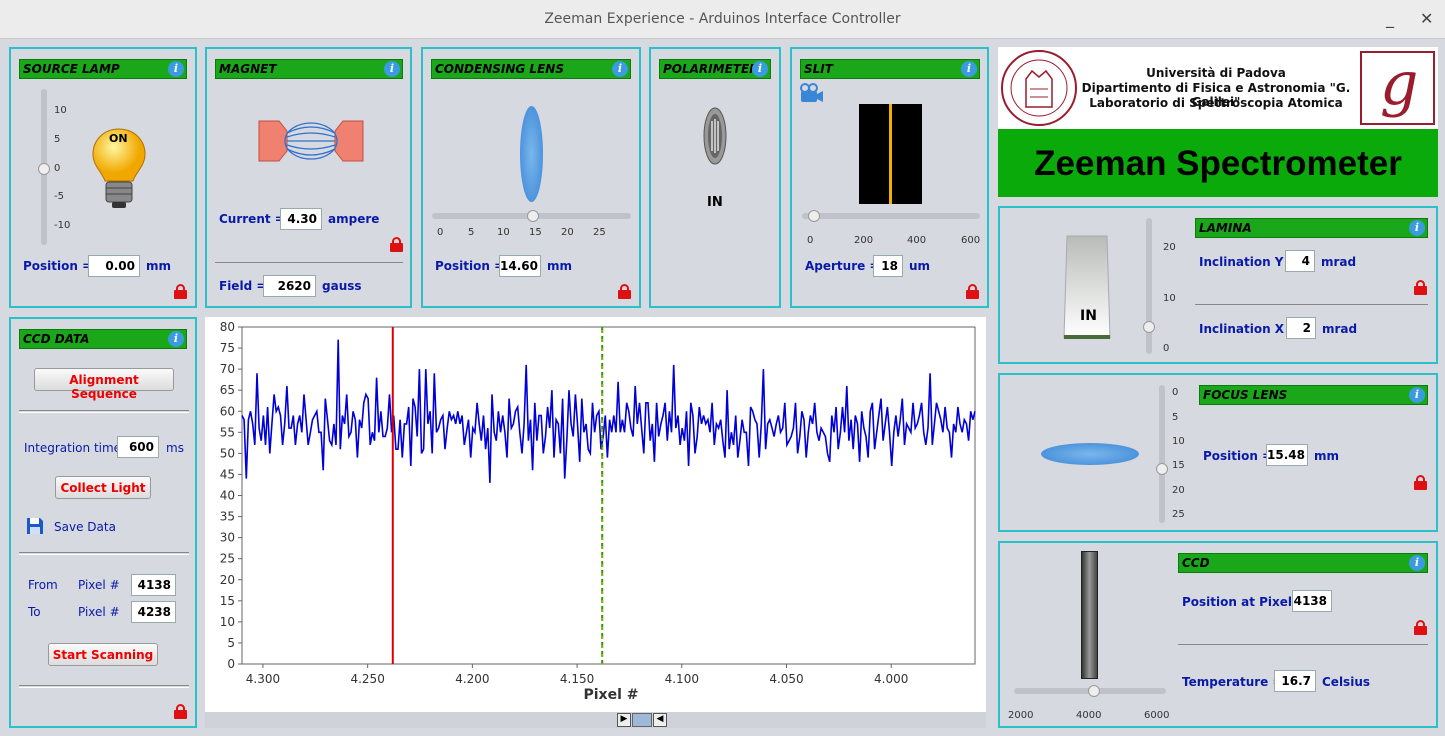 Image resolution: width=1445 pixels, height=736 pixels. What do you see at coordinates (227, 474) in the screenshot?
I see `y-tick-label: 45` at bounding box center [227, 474].